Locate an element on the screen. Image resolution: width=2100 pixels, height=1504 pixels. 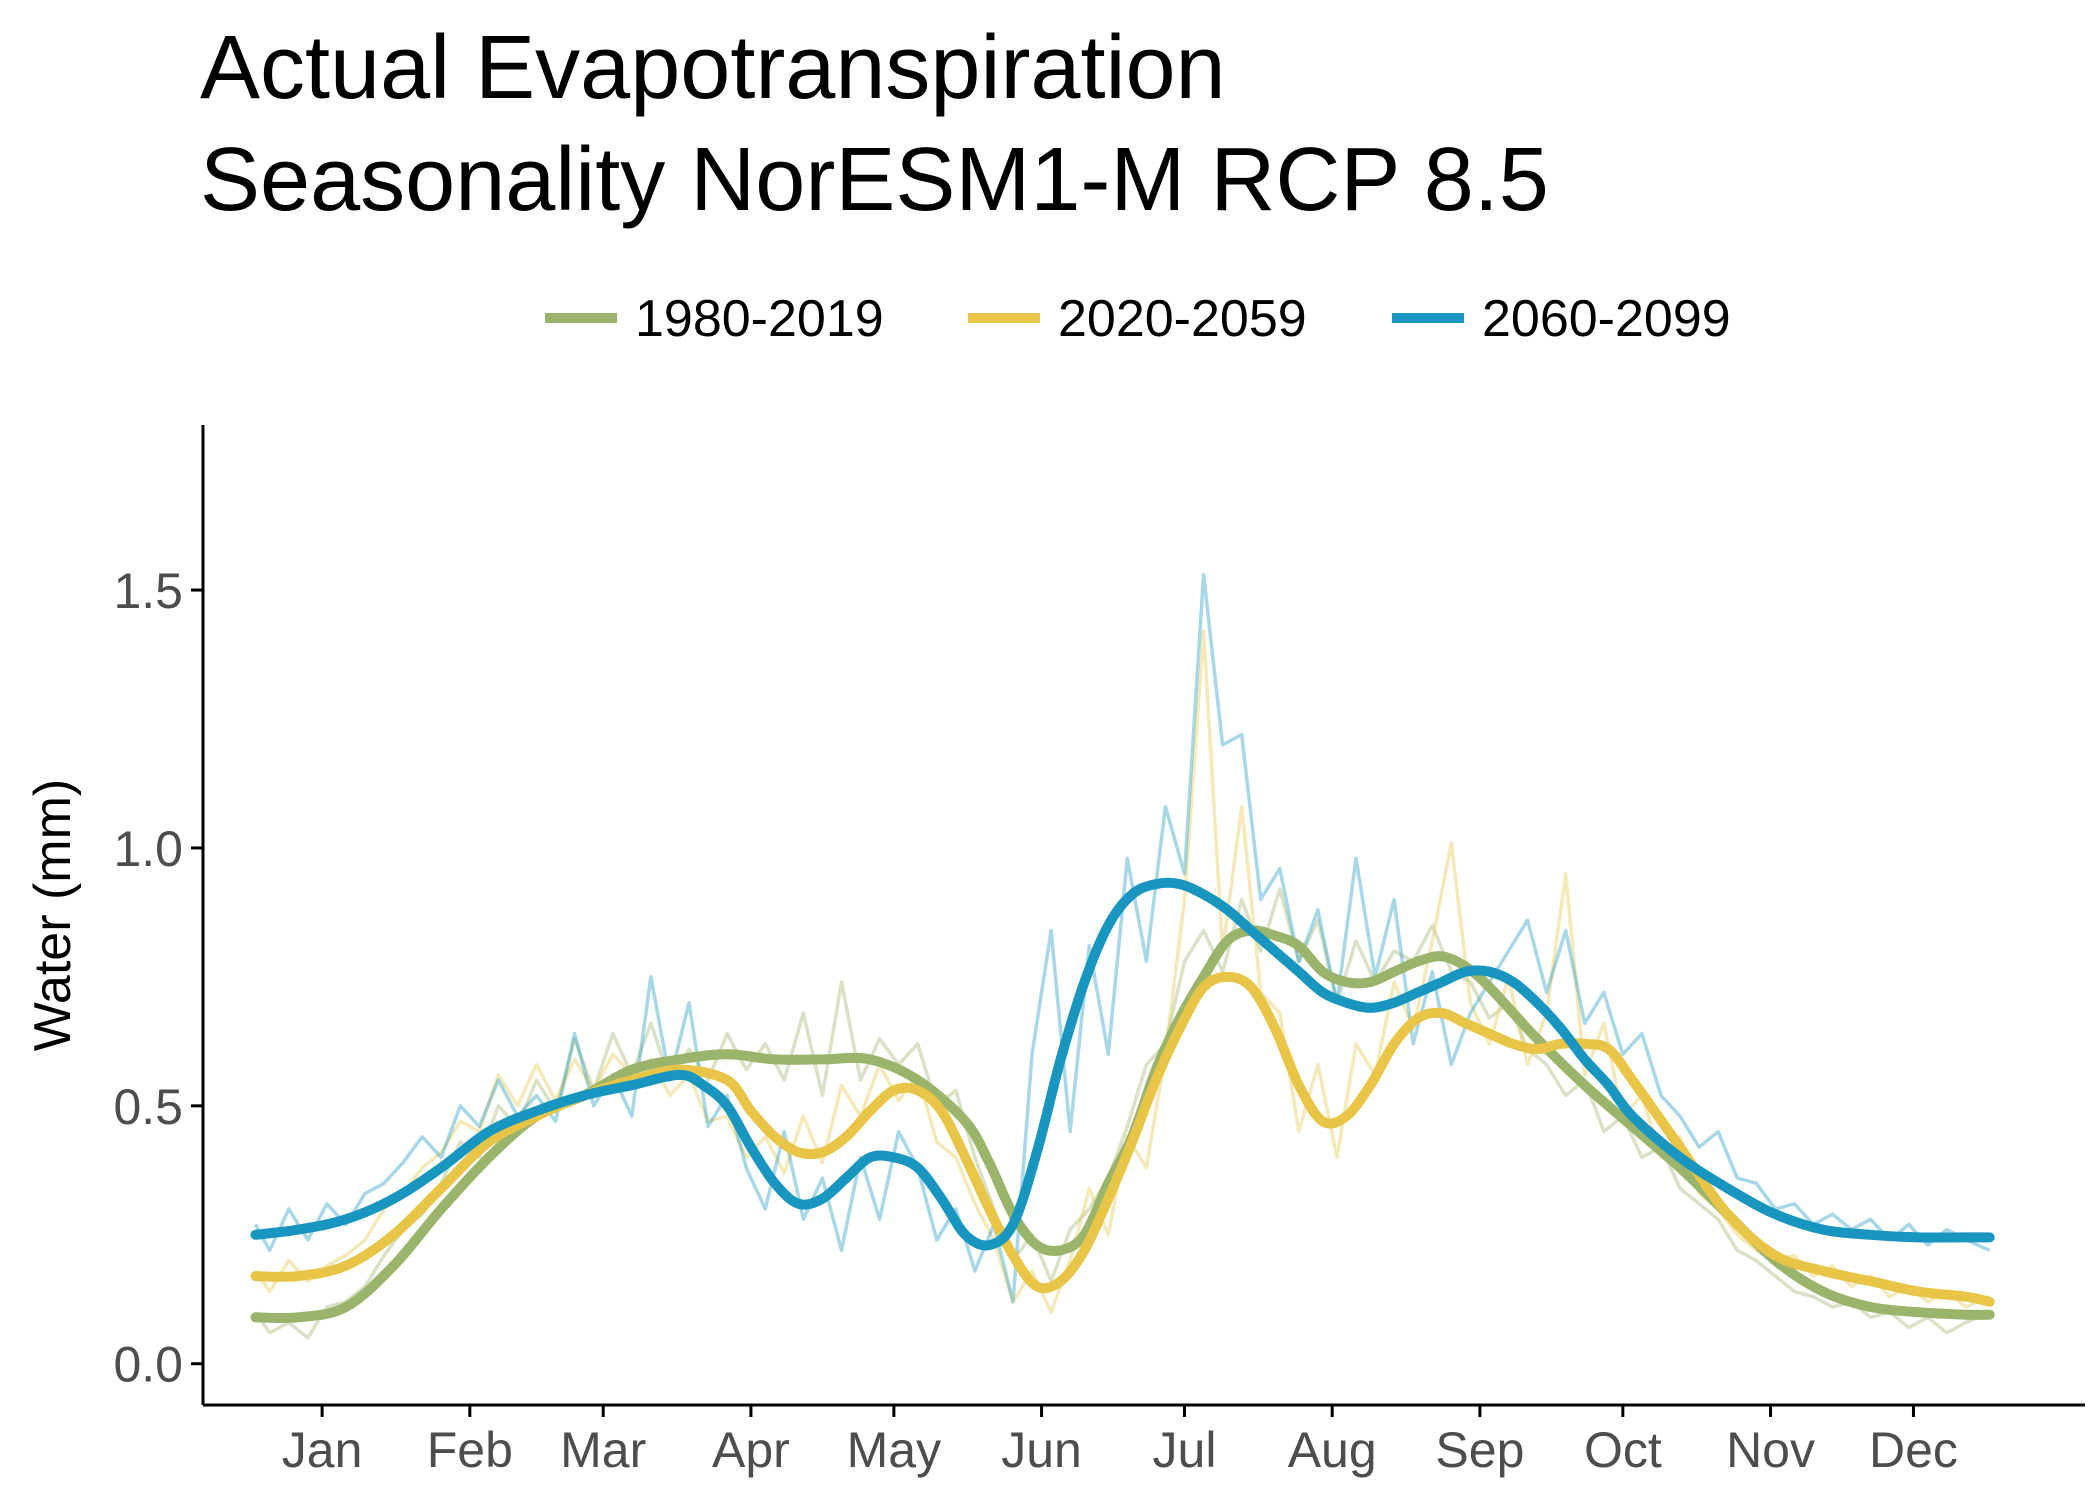
x-tick-label: Jan is located at coordinates (322, 1450).